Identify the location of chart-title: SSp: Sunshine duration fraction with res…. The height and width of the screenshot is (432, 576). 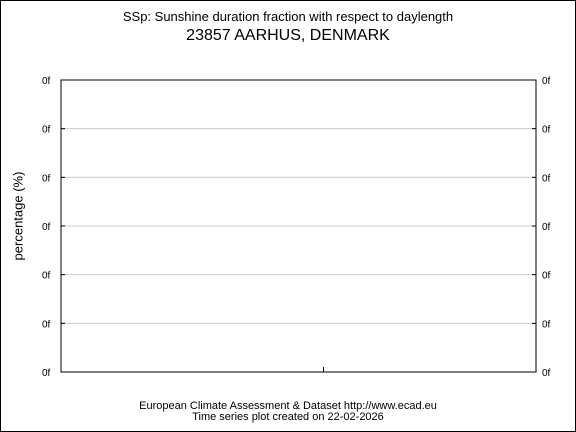
(288, 16).